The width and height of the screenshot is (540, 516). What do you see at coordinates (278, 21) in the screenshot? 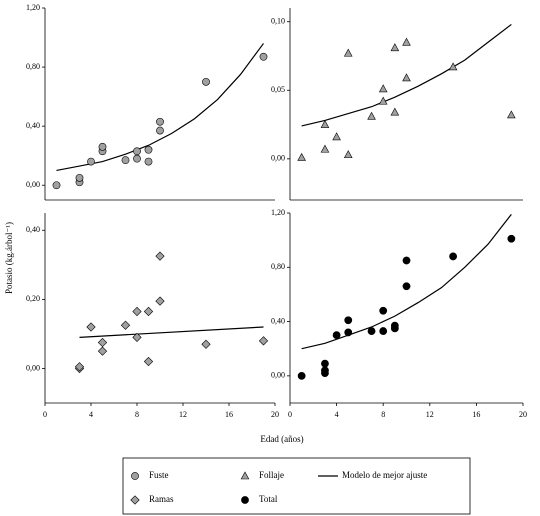
I see `y-tick-label: 0,10` at bounding box center [278, 21].